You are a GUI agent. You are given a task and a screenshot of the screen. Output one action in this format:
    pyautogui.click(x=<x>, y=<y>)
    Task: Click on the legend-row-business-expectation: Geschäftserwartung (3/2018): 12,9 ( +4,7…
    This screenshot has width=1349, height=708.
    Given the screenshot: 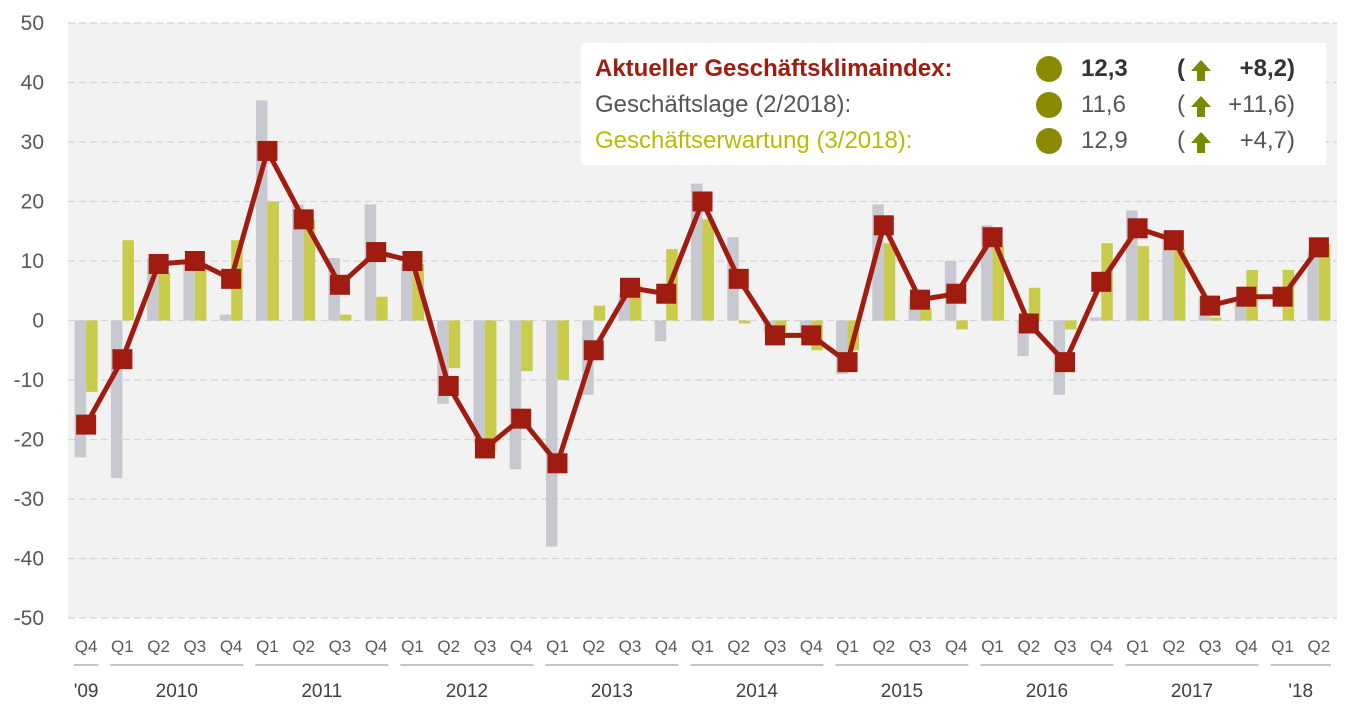 What is the action you would take?
    pyautogui.click(x=955, y=141)
    